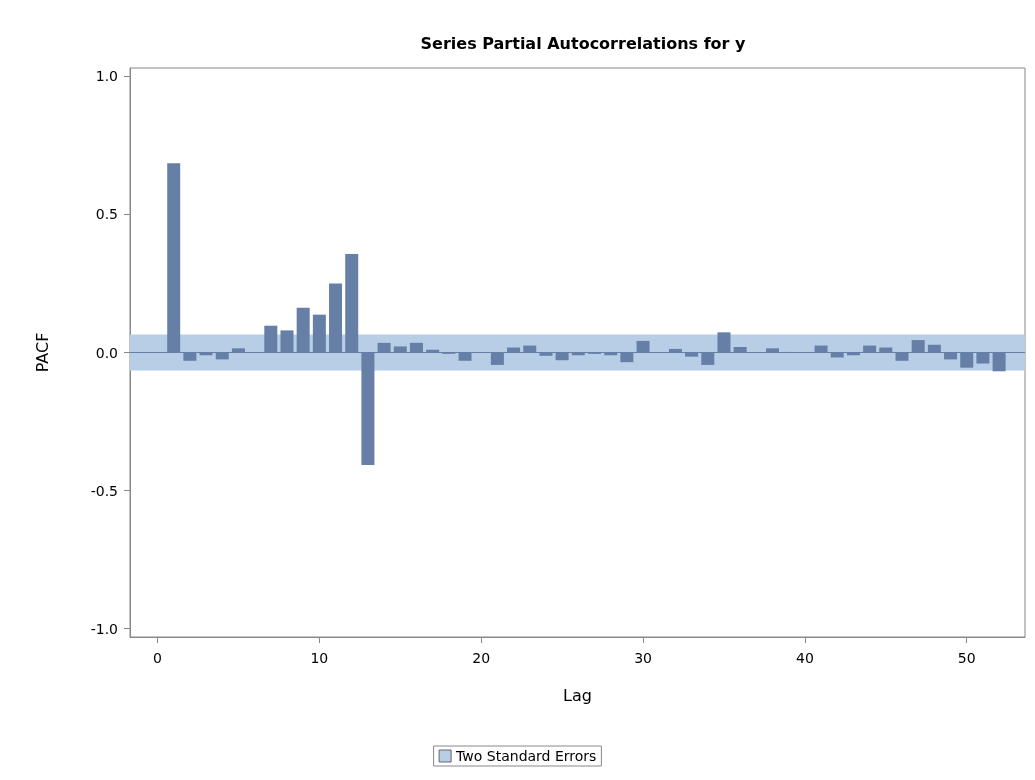  I want to click on y-tick-label: -0.5, so click(104, 490).